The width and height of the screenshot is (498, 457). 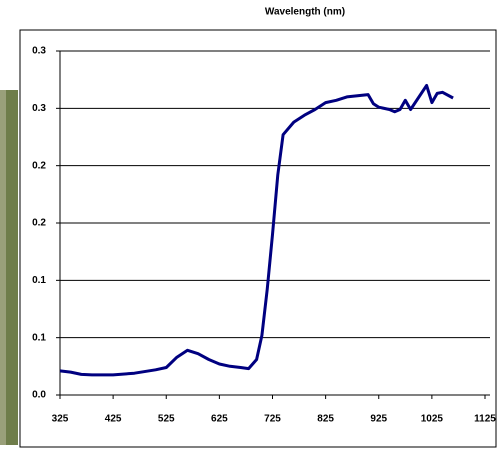 I want to click on x-tick-label: 625, so click(x=219, y=419).